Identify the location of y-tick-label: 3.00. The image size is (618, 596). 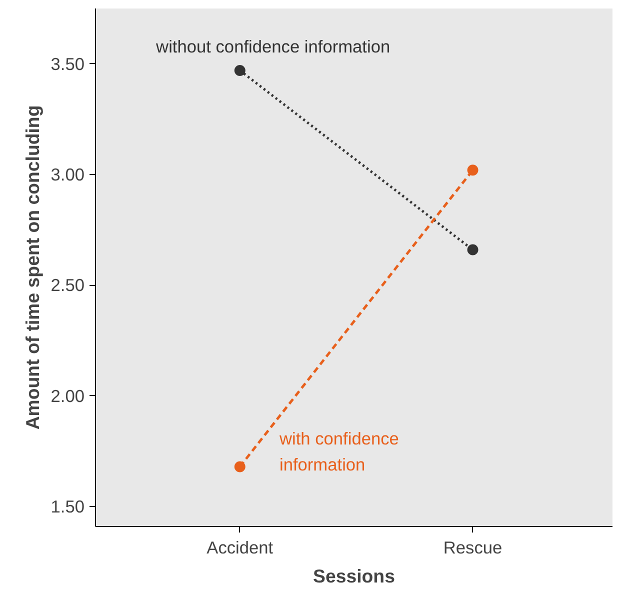
(67, 174).